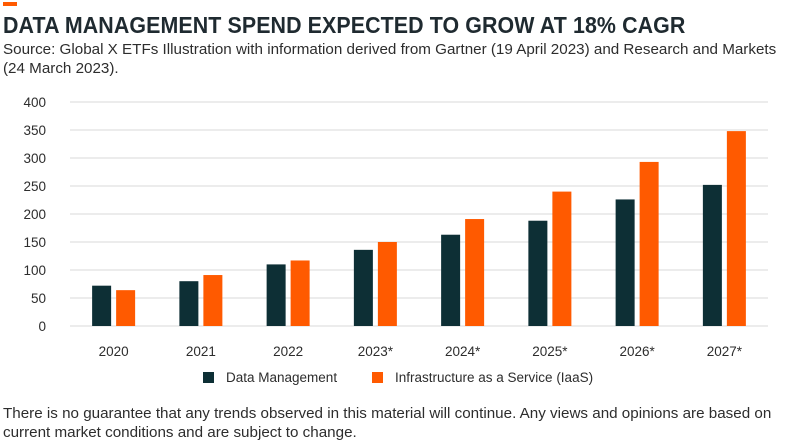 The width and height of the screenshot is (800, 446). What do you see at coordinates (494, 377) in the screenshot?
I see `legend-label: Infrastructure as a Service (IaaS)` at bounding box center [494, 377].